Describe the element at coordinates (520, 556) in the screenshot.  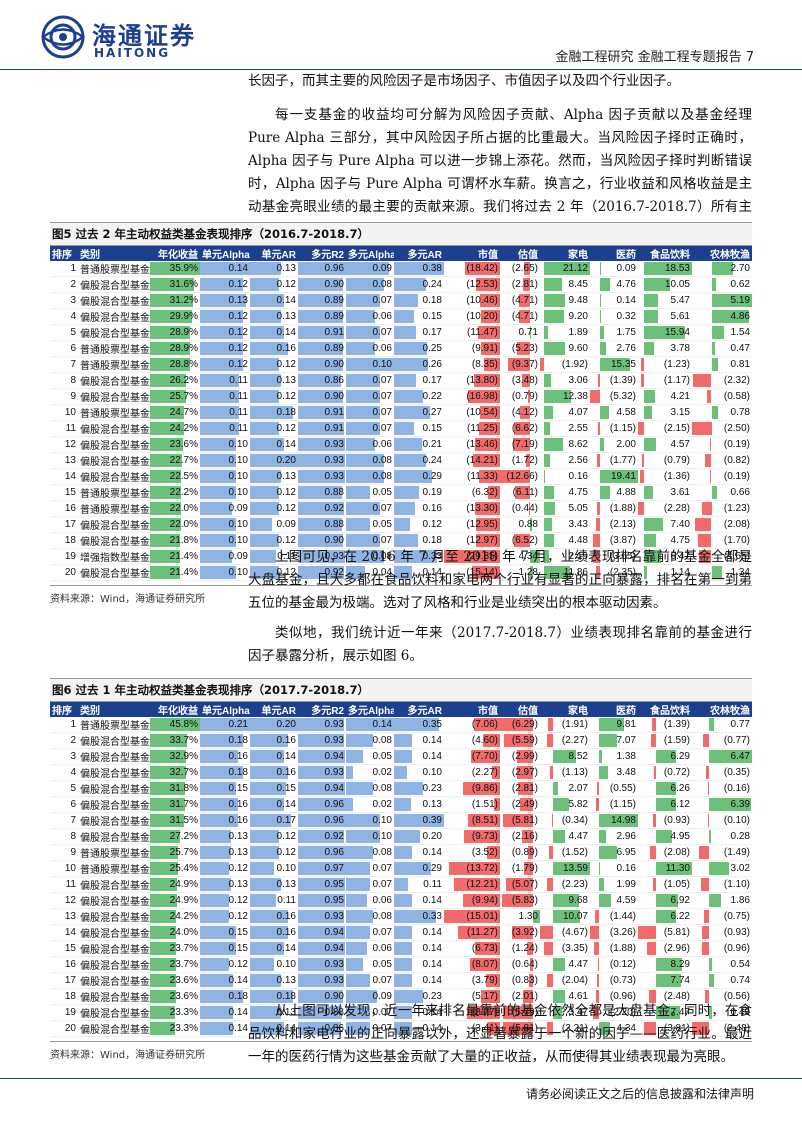
I see `cell: 4.34` at that location.